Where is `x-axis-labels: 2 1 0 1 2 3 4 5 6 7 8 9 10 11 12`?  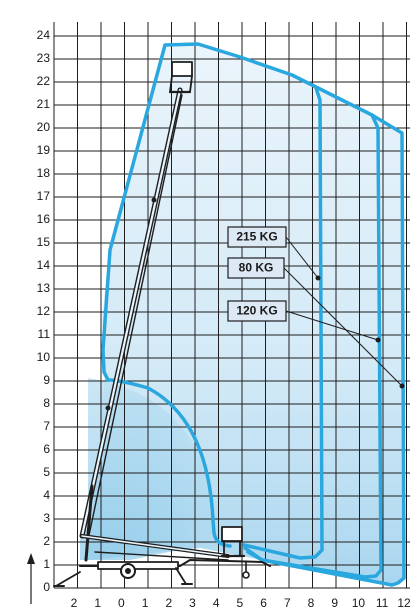
x-axis-labels: 2 1 0 1 2 3 4 5 6 7 8 9 10 11 12 is located at coordinates (241, 603).